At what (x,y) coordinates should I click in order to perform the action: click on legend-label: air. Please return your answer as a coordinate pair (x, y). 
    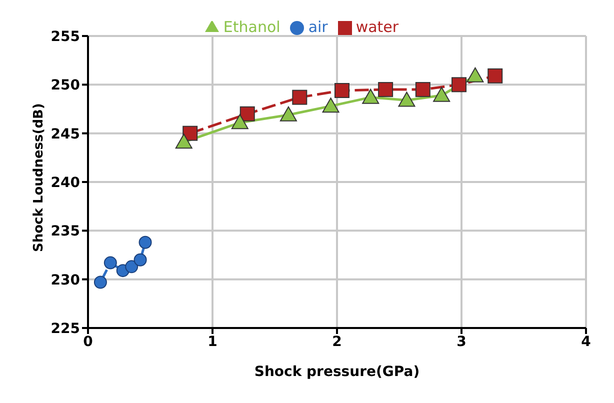
    Looking at the image, I should click on (318, 27).